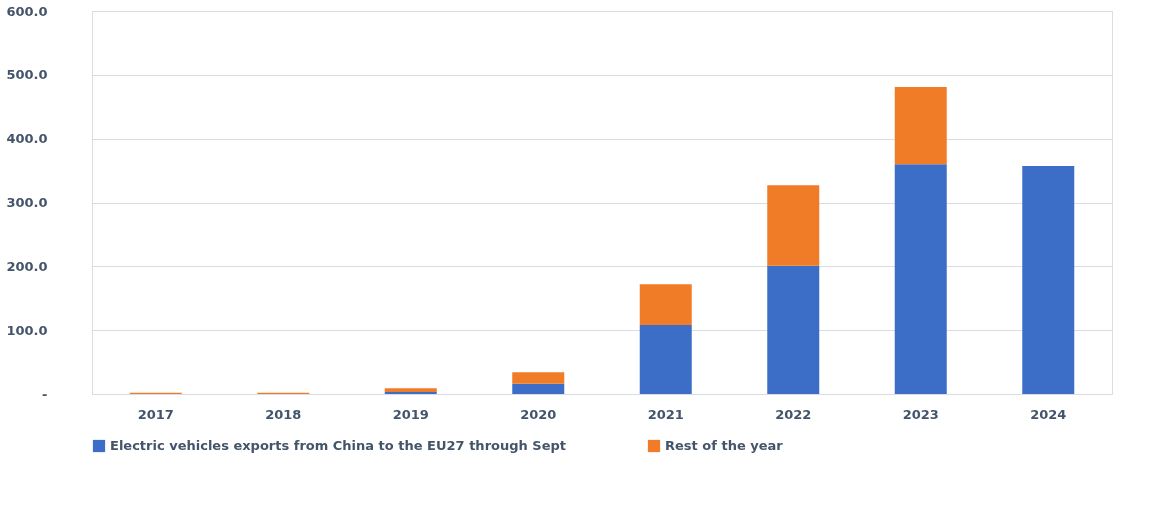 This screenshot has height=529, width=1162. What do you see at coordinates (920, 414) in the screenshot?
I see `x-tick-label: 2023` at bounding box center [920, 414].